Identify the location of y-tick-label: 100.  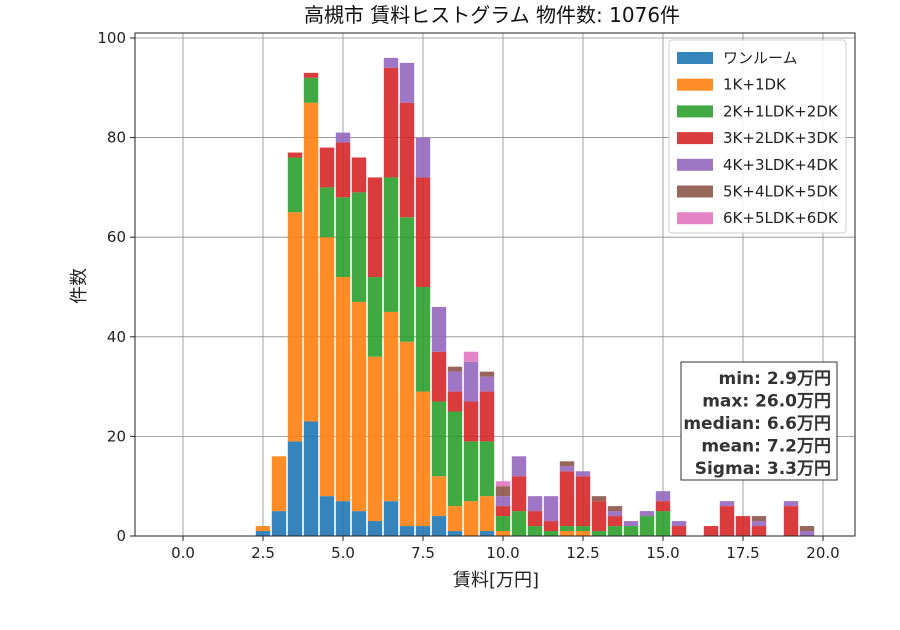
(111, 38).